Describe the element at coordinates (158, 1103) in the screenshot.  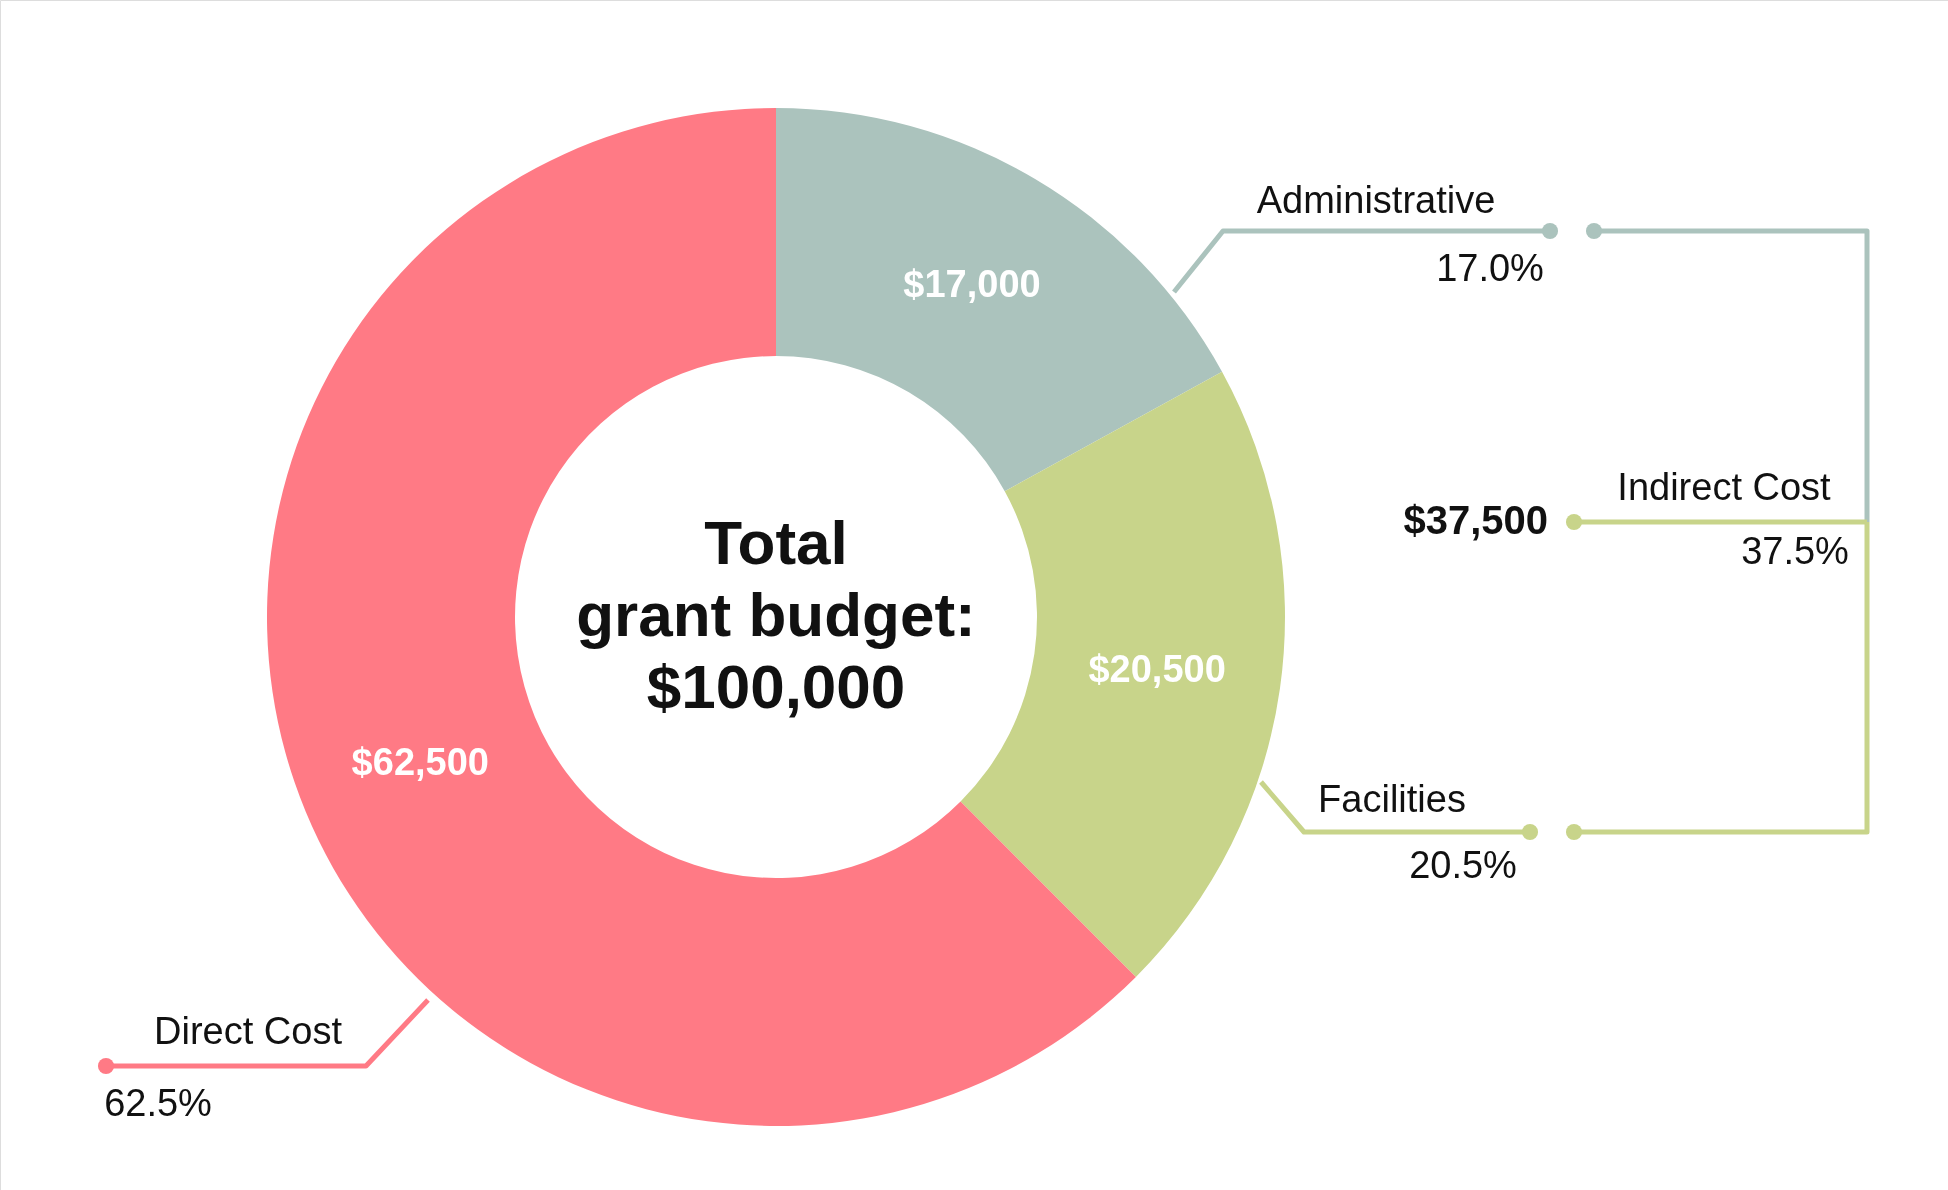
I see `text: 62.5%` at that location.